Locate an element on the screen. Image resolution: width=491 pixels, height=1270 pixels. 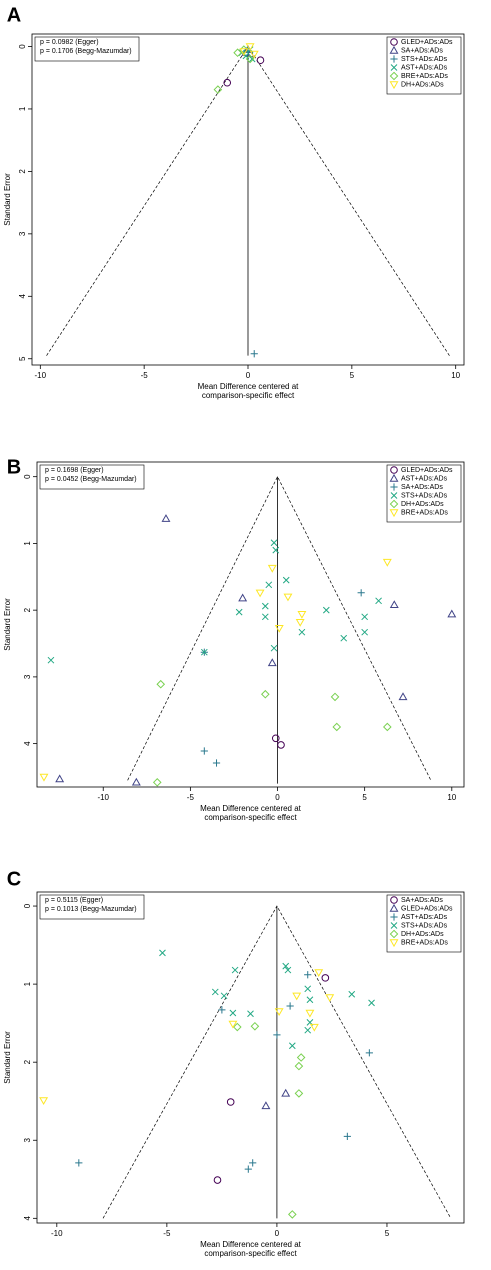
annotation: p = 0.1698 (Egger) is located at coordinates (74, 470).